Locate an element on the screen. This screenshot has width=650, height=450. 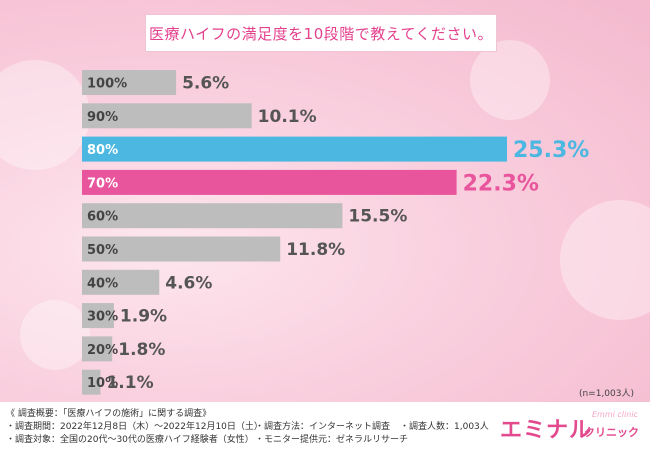
category-label: 20% is located at coordinates (102, 350).